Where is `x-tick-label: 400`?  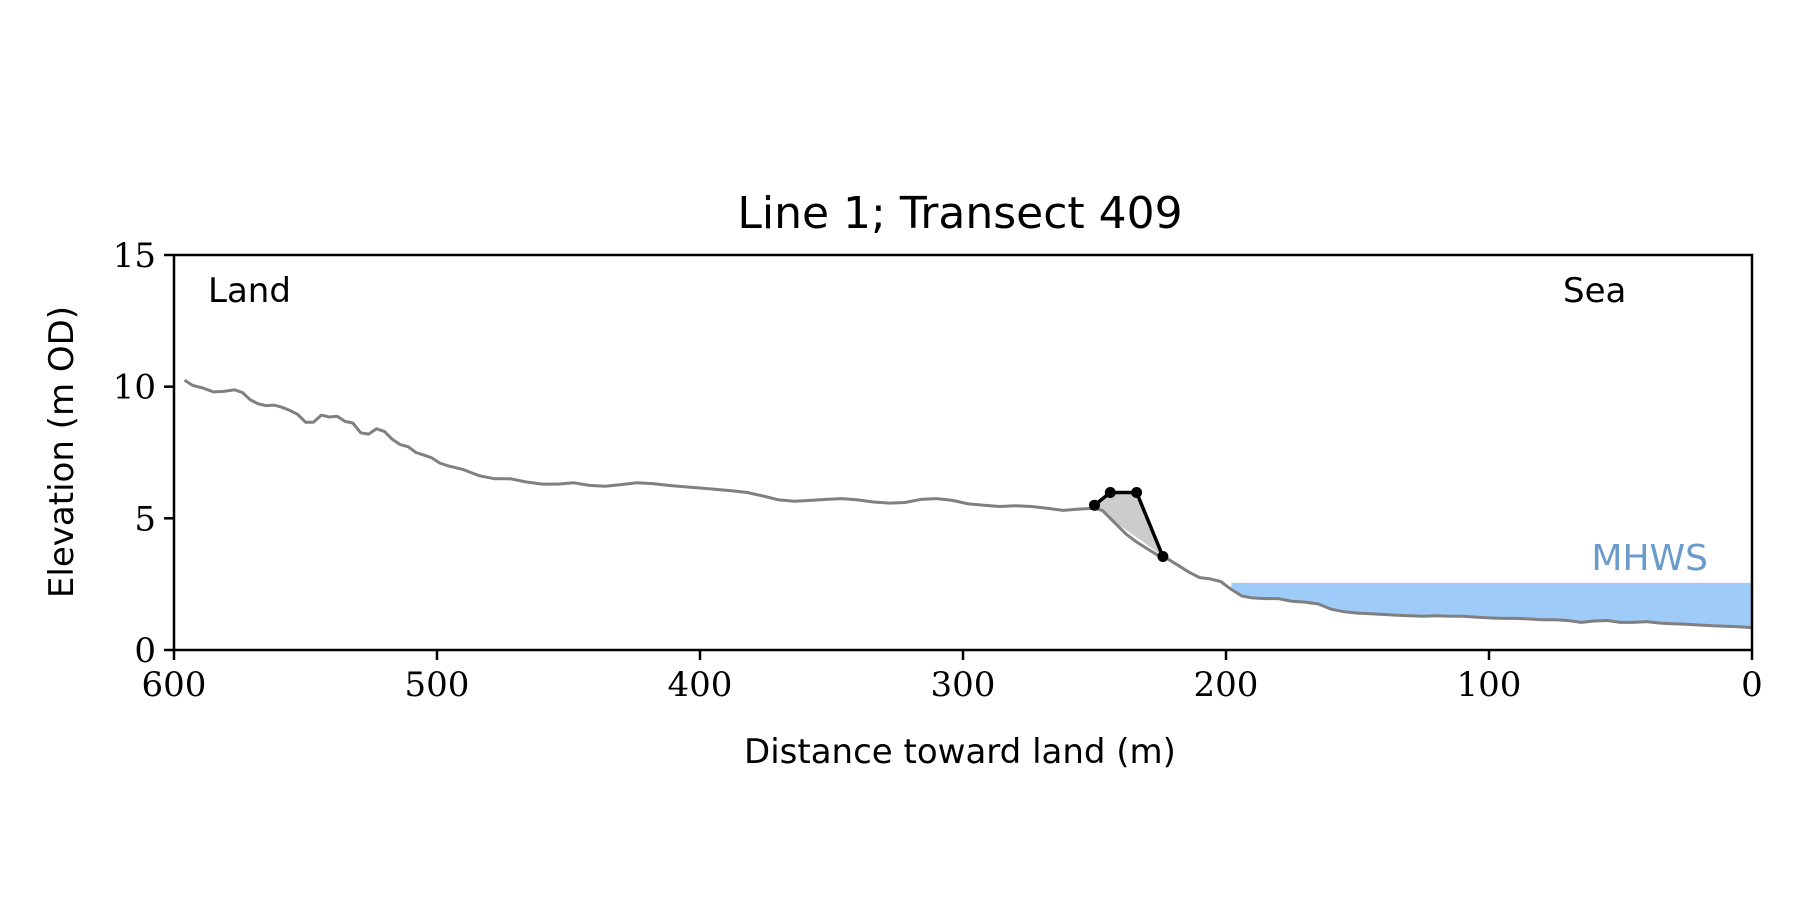 x-tick-label: 400 is located at coordinates (700, 685).